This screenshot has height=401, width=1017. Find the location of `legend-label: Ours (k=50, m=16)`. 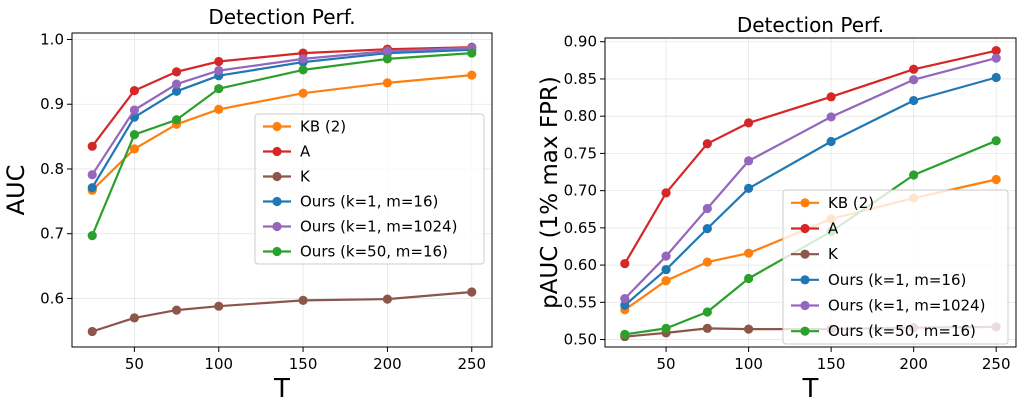

legend-label: Ours (k=50, m=16) is located at coordinates (374, 252).